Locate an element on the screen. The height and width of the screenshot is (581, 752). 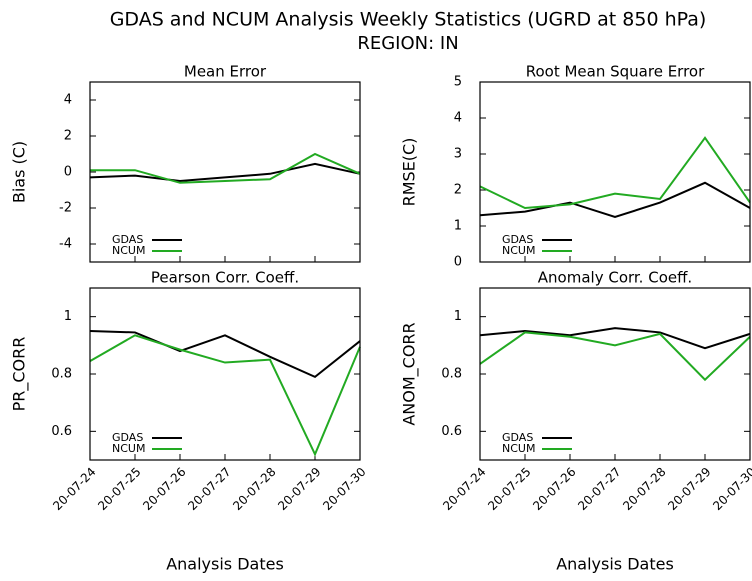
y-axis-label: PR_CORR is located at coordinates (20, 374).